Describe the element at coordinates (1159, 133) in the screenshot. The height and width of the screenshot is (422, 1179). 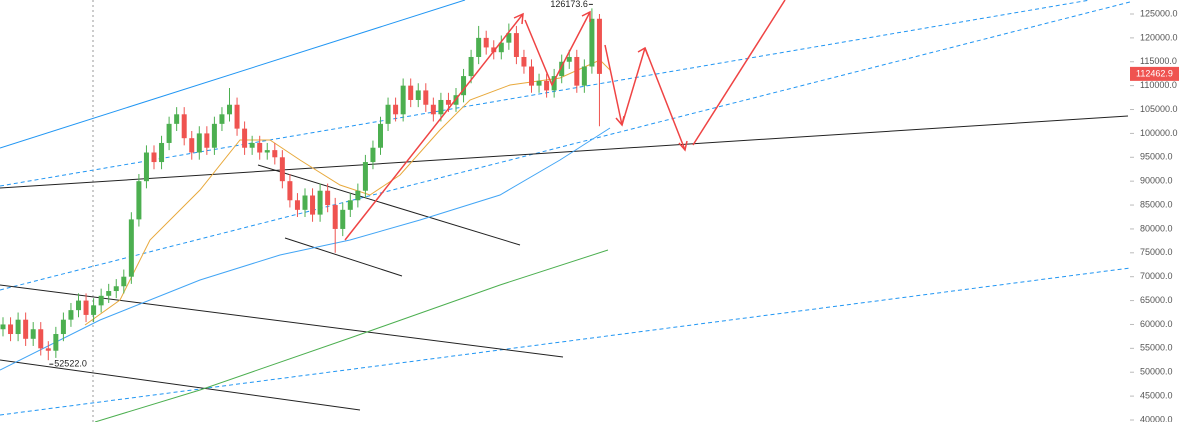
I see `y-tick-label: 100000.0` at that location.